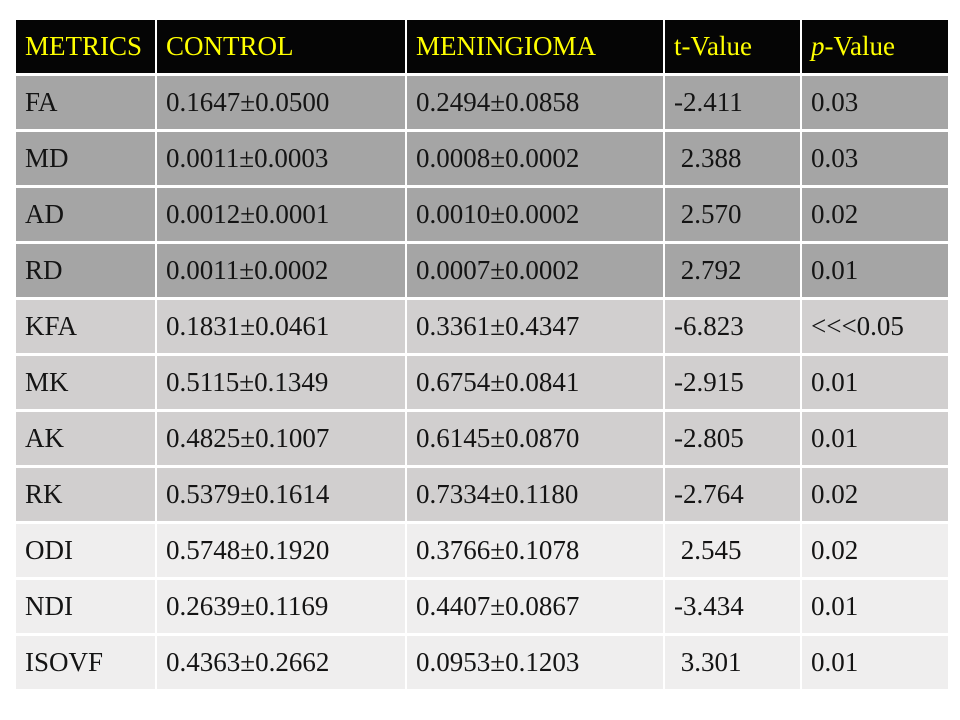 This screenshot has height=720, width=960. What do you see at coordinates (281, 270) in the screenshot?
I see `cell-control: 0.0011±0.0002` at bounding box center [281, 270].